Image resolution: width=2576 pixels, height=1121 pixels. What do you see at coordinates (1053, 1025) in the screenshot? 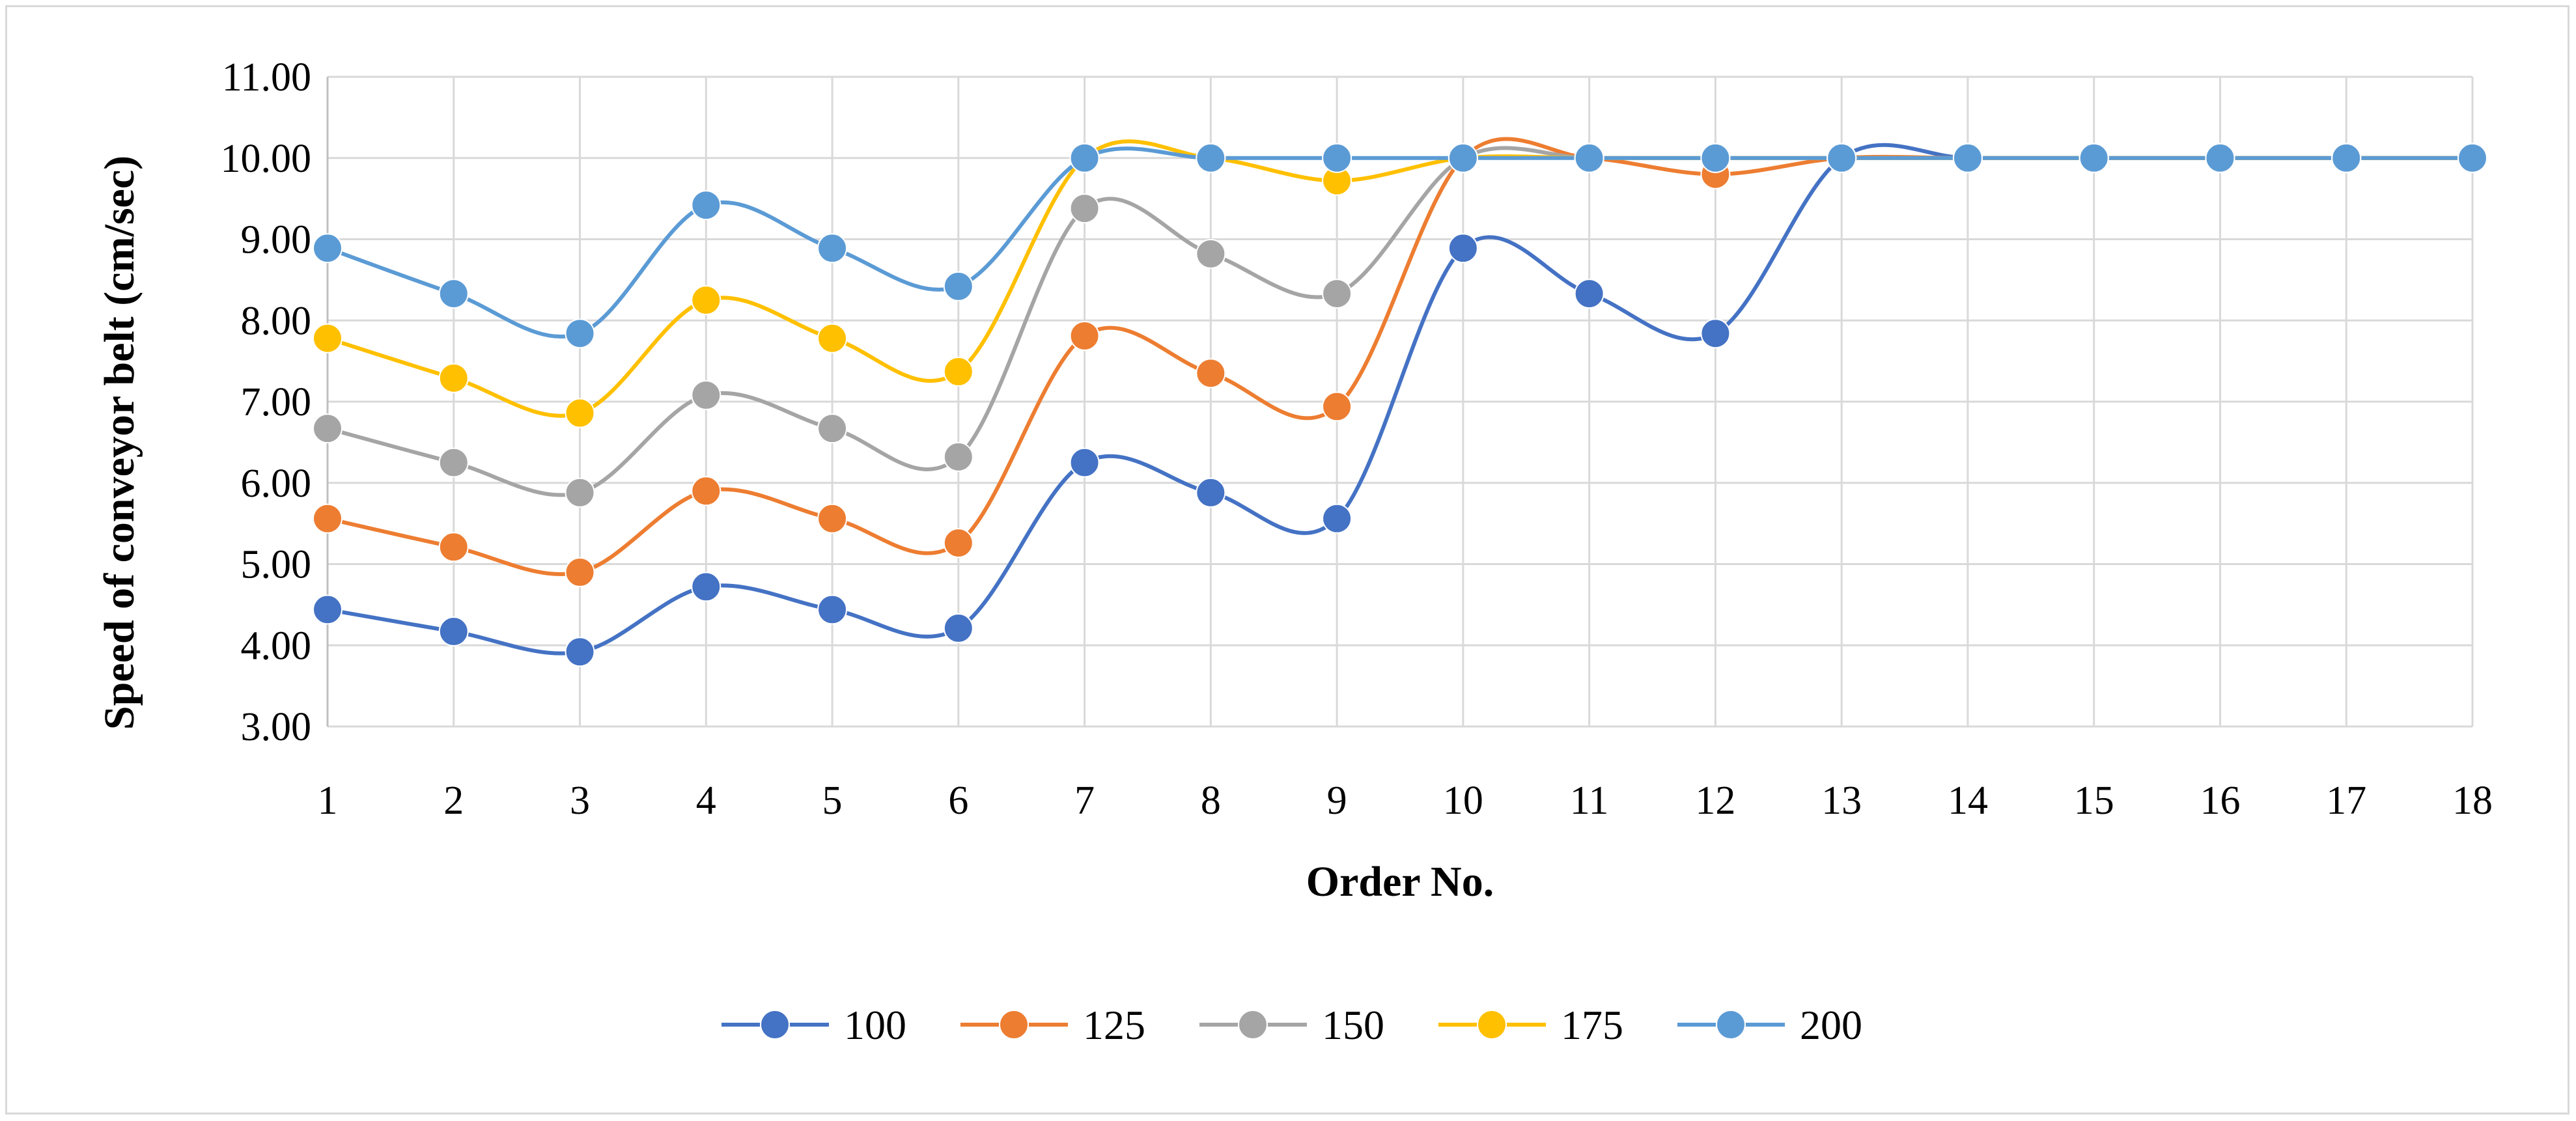
I see `legend-item-125: 125` at bounding box center [1053, 1025].